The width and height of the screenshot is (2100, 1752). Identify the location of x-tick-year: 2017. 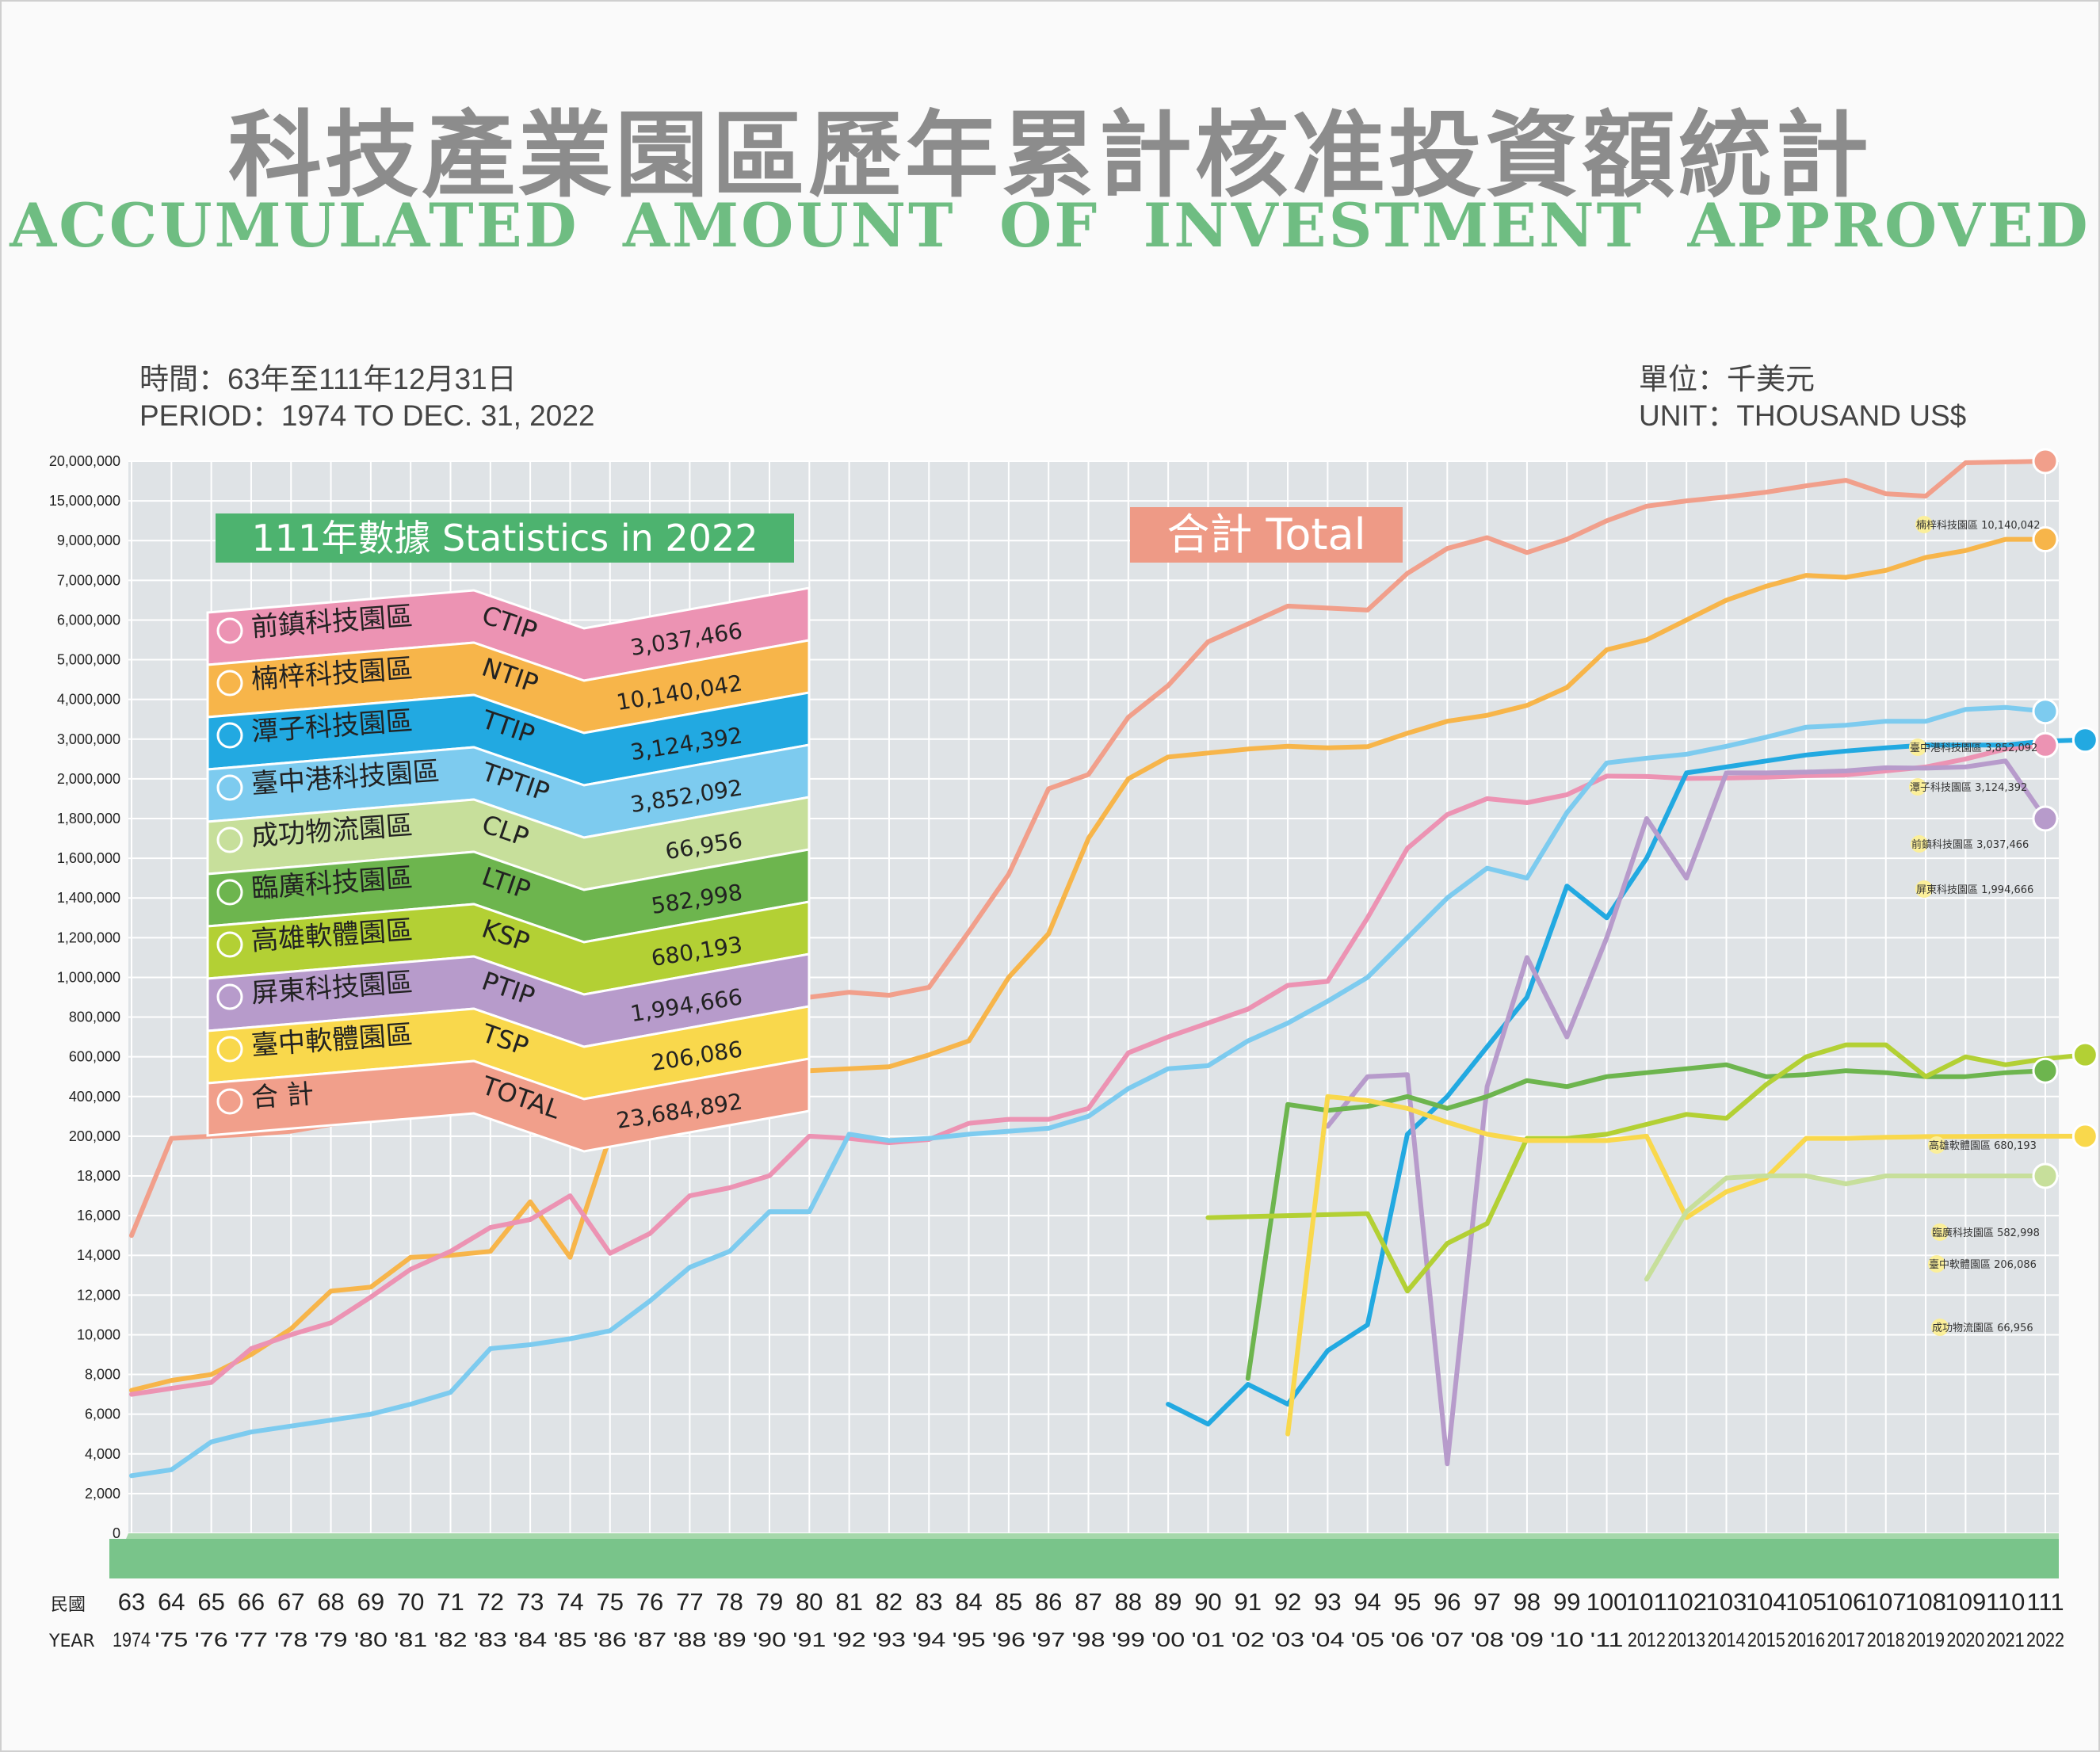
(1846, 1640).